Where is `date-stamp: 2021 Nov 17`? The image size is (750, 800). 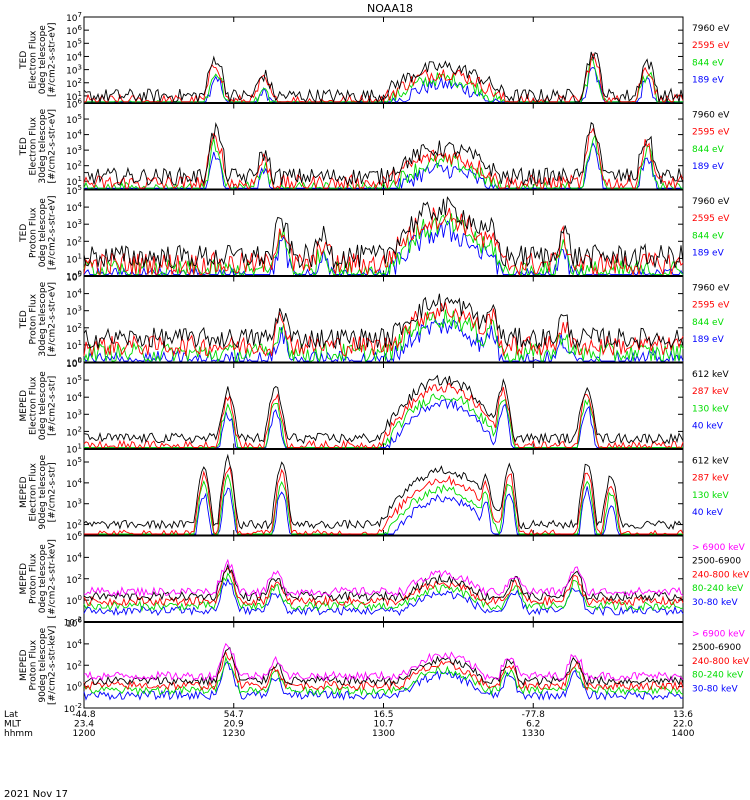
date-stamp: 2021 Nov 17 is located at coordinates (36, 794).